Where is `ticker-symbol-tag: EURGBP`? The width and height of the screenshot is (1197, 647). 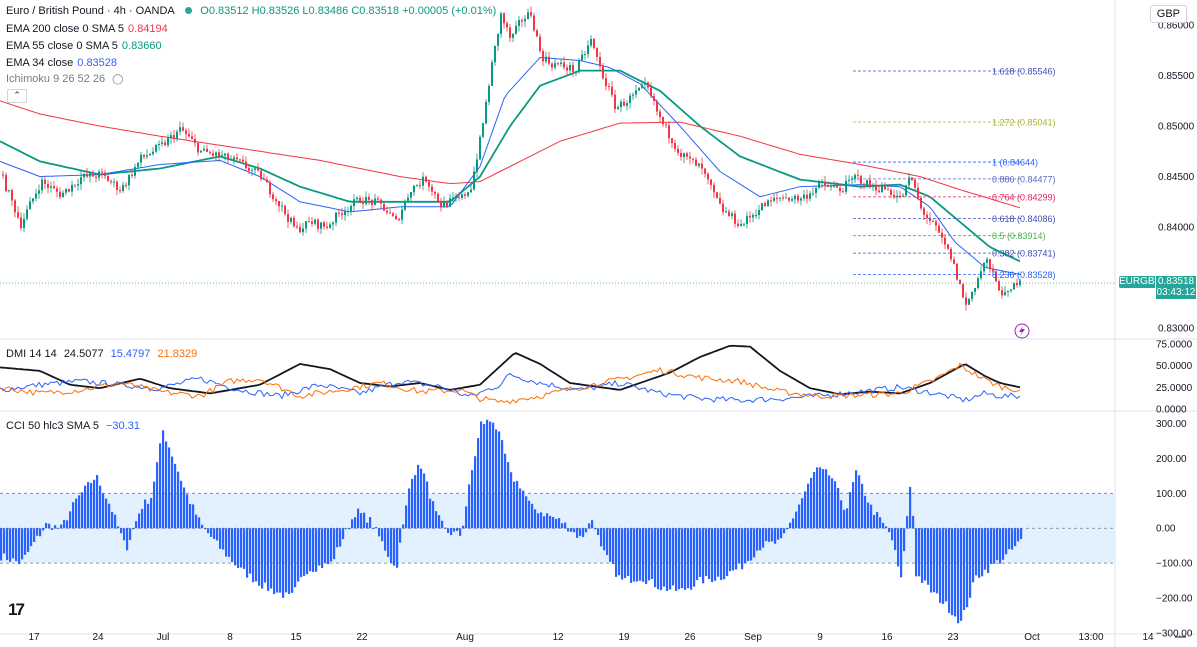
ticker-symbol-tag: EURGBP is located at coordinates (1140, 282).